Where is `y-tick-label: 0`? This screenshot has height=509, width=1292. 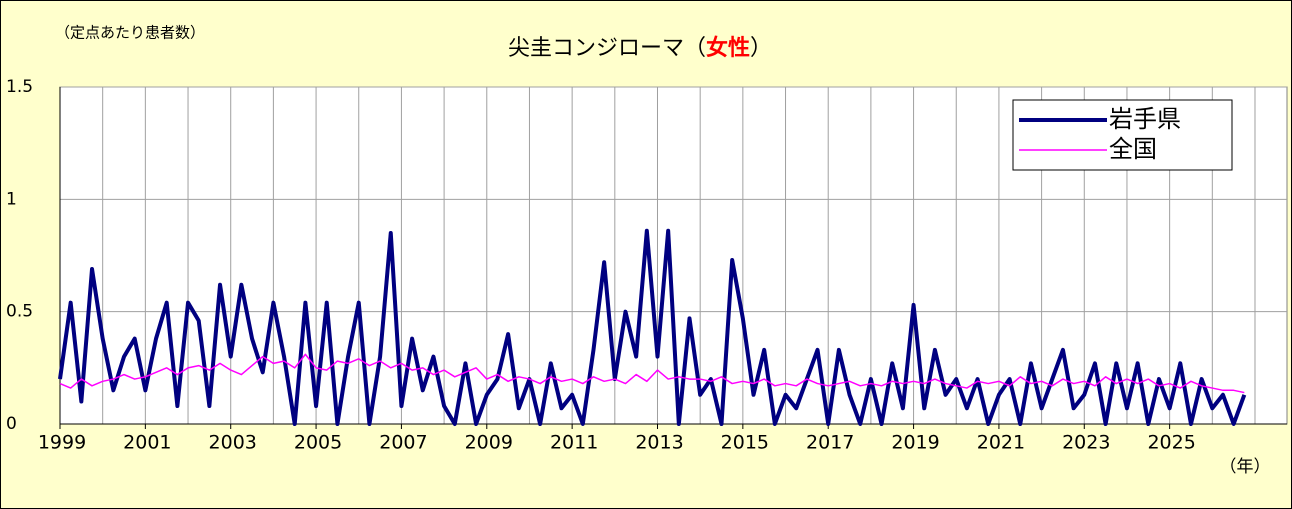 y-tick-label: 0 is located at coordinates (11, 424).